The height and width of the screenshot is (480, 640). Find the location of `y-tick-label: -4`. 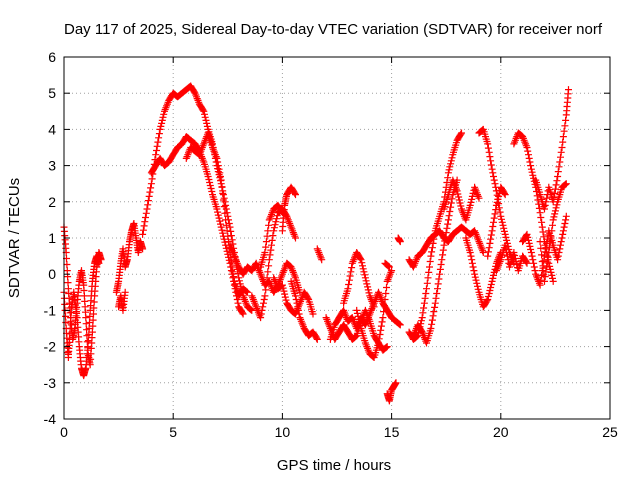

y-tick-label: -4 is located at coordinates (50, 419).